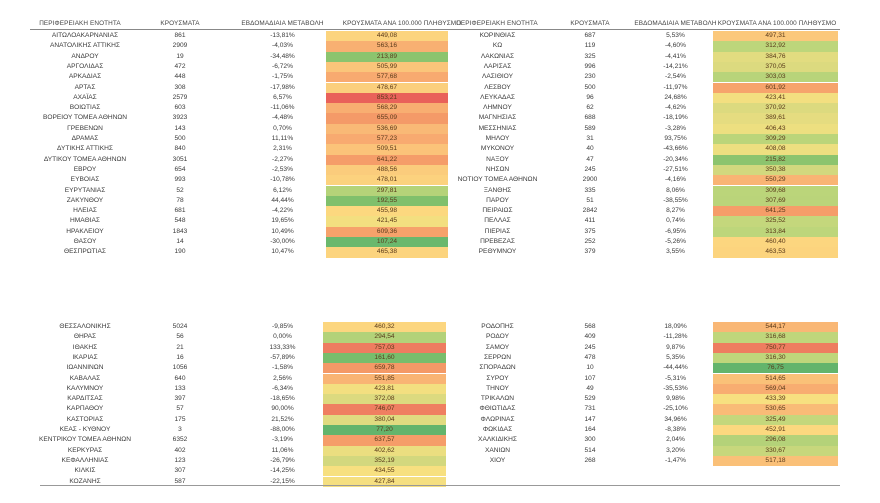 The image size is (880, 503). What do you see at coordinates (775, 221) in the screenshot?
I see `rate-per-100k: 325,52` at bounding box center [775, 221].